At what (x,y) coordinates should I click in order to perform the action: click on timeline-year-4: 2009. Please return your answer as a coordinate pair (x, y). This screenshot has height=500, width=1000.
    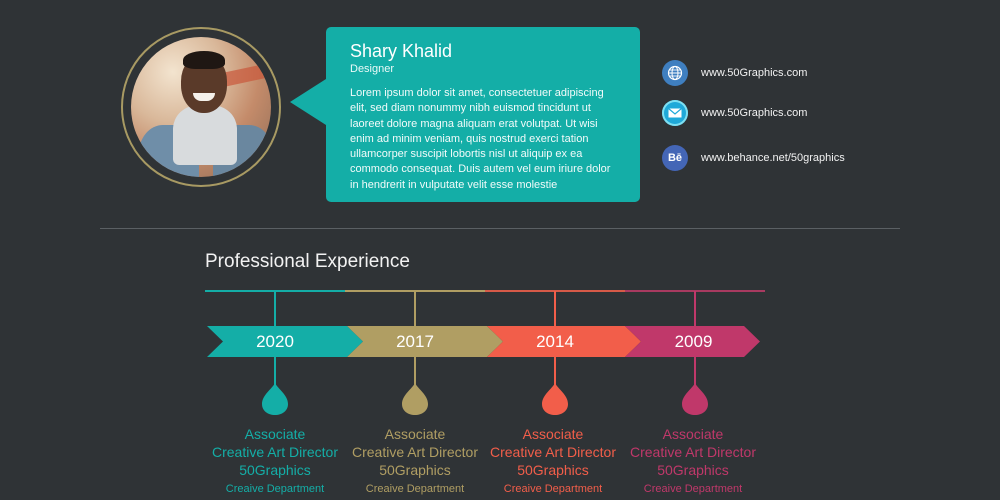
    Looking at the image, I should click on (693, 341).